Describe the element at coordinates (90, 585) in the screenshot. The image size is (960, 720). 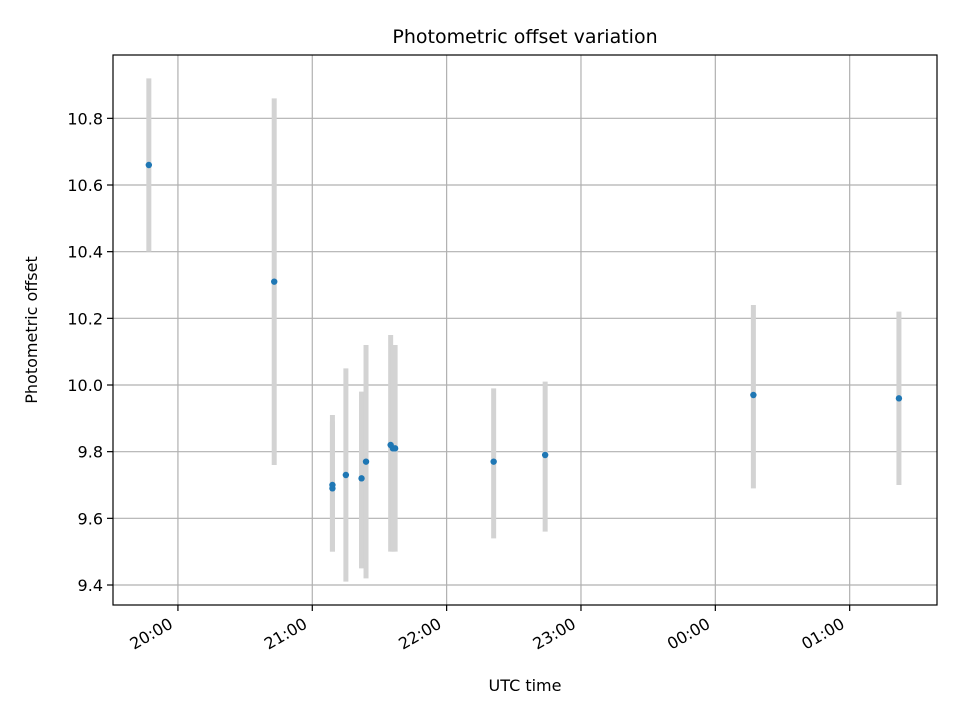
I see `y-tick-label: 9.4` at that location.